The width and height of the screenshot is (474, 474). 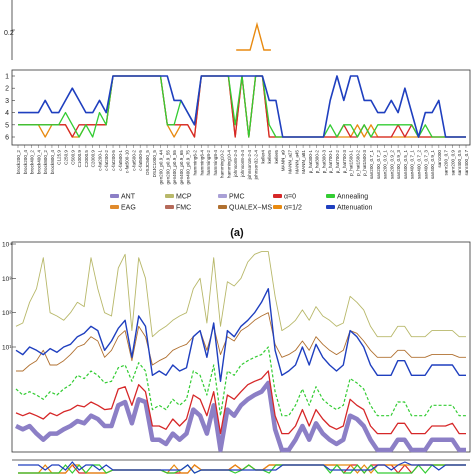 I want to click on rank-series-group, so click(x=242, y=106).